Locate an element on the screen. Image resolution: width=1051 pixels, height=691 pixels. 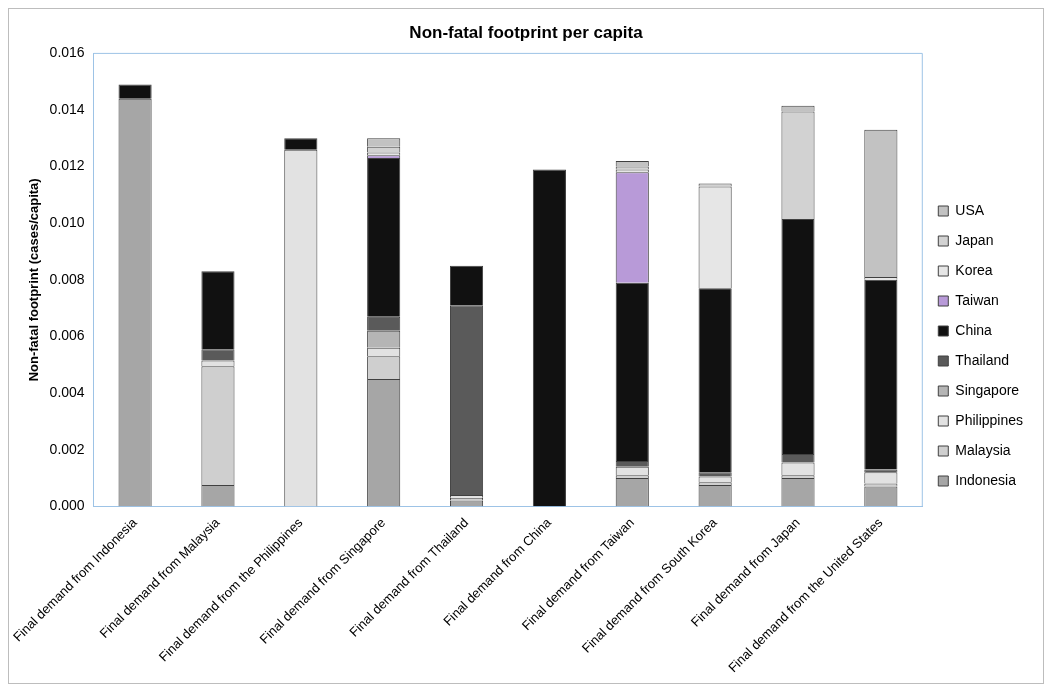
legend-label: Korea is located at coordinates (974, 269).